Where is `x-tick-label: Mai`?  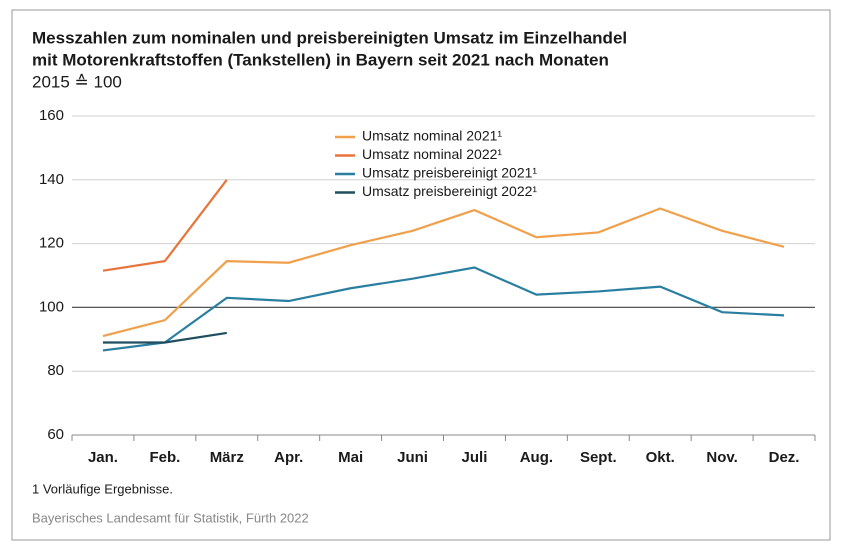
x-tick-label: Mai is located at coordinates (350, 457).